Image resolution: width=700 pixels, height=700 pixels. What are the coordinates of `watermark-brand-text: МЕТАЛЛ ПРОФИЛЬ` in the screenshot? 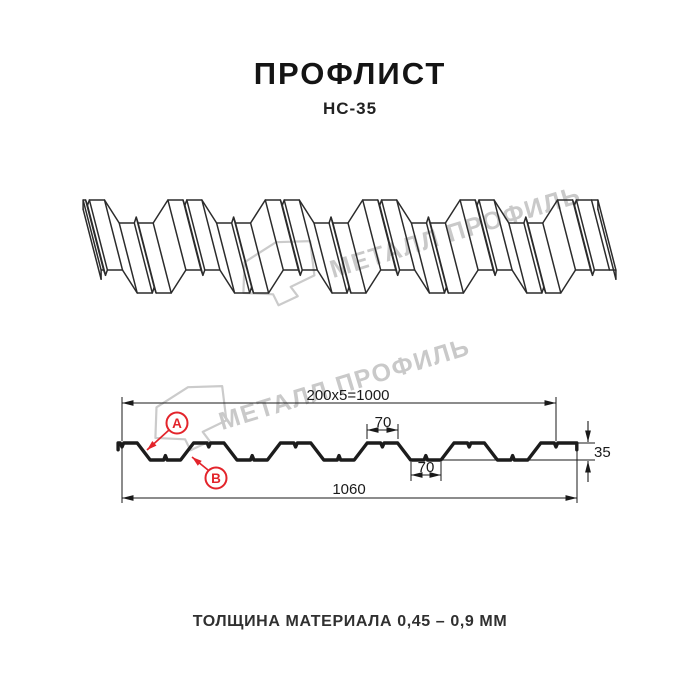 It's located at (345, 384).